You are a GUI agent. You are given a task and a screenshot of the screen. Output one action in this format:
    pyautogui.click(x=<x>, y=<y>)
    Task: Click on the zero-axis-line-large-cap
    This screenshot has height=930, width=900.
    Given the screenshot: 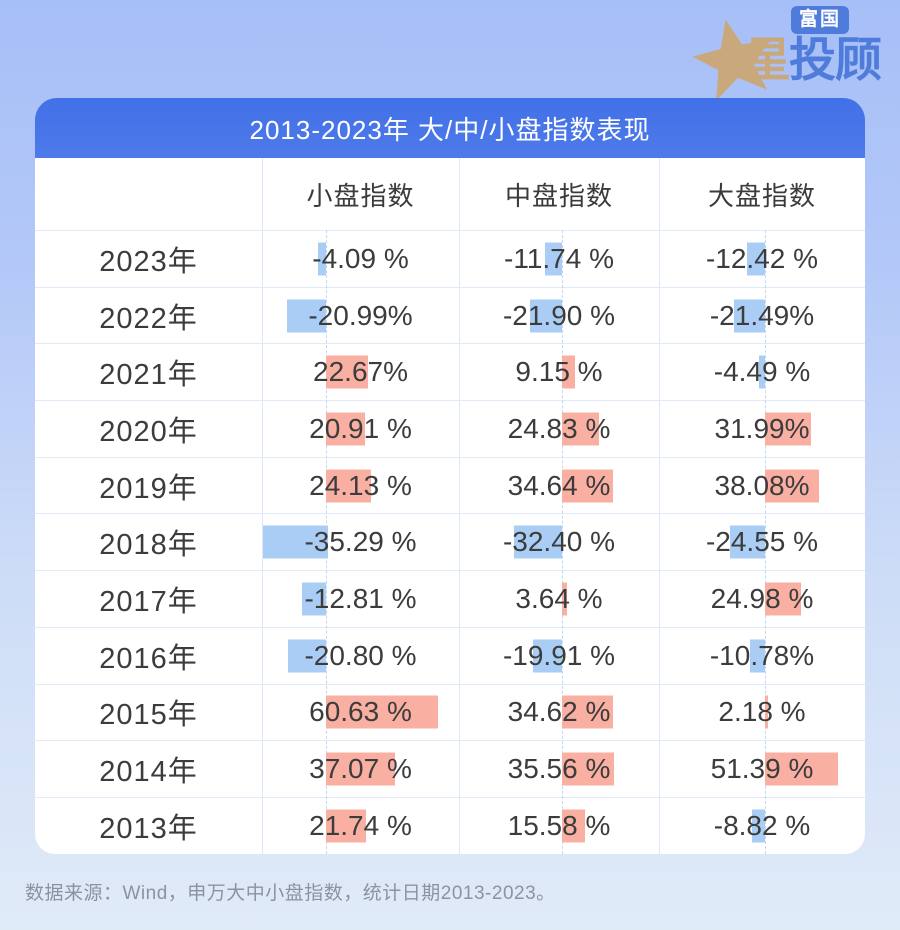 What is the action you would take?
    pyautogui.click(x=765, y=542)
    